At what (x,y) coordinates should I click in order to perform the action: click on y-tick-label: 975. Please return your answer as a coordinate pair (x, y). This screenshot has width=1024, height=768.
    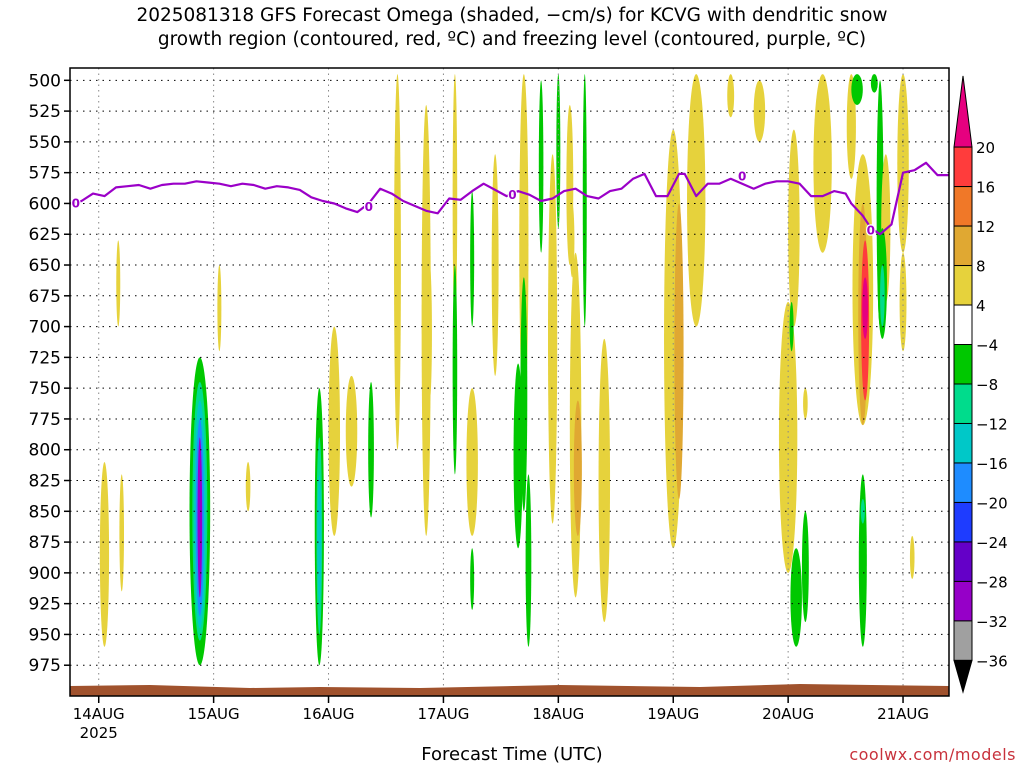
    Looking at the image, I should click on (45, 666).